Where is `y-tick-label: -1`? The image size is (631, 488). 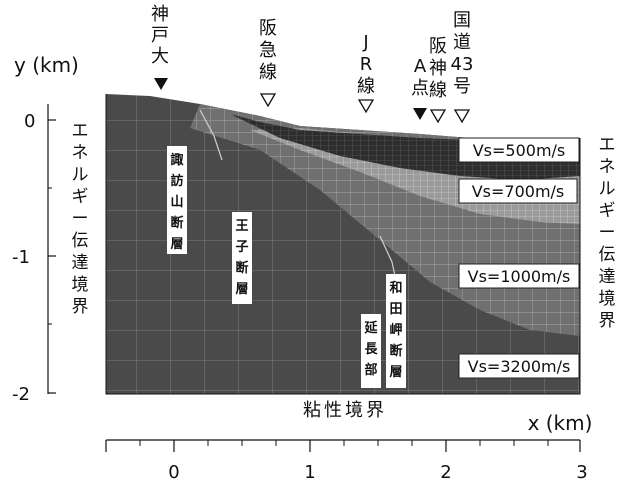
y-tick-label: -1 is located at coordinates (21, 257).